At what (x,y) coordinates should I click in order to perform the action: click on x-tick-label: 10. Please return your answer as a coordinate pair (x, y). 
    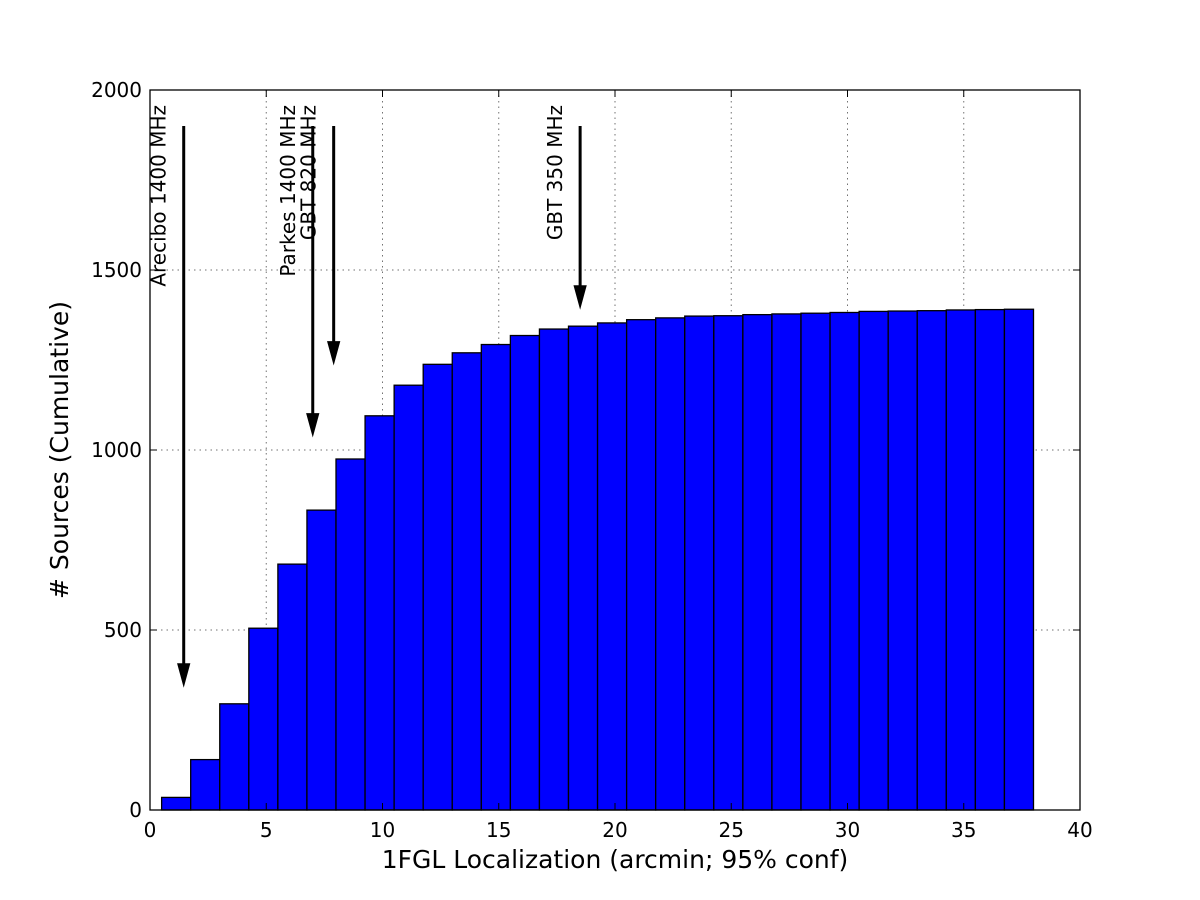
    Looking at the image, I should click on (382, 830).